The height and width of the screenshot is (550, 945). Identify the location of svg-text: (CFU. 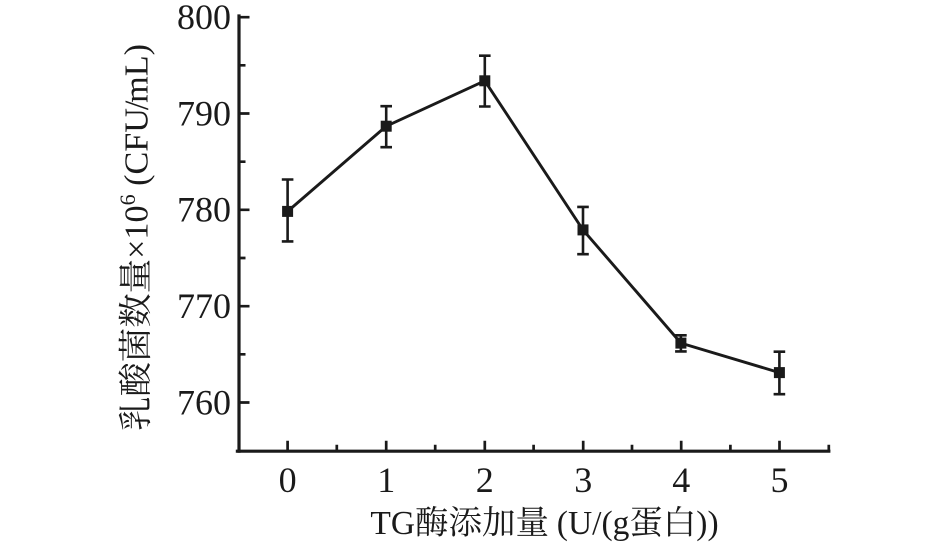
(137, 147).